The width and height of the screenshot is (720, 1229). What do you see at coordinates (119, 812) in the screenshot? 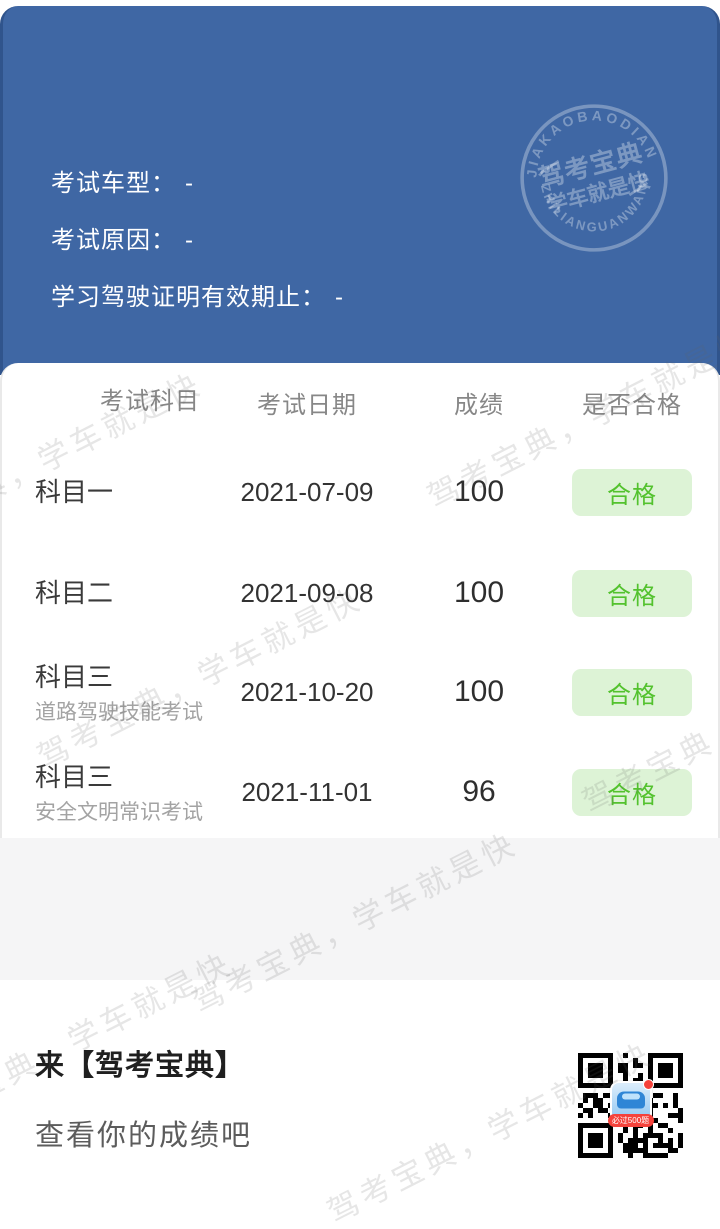
I see `subject-subtitle: 安全文明常识考试` at bounding box center [119, 812].